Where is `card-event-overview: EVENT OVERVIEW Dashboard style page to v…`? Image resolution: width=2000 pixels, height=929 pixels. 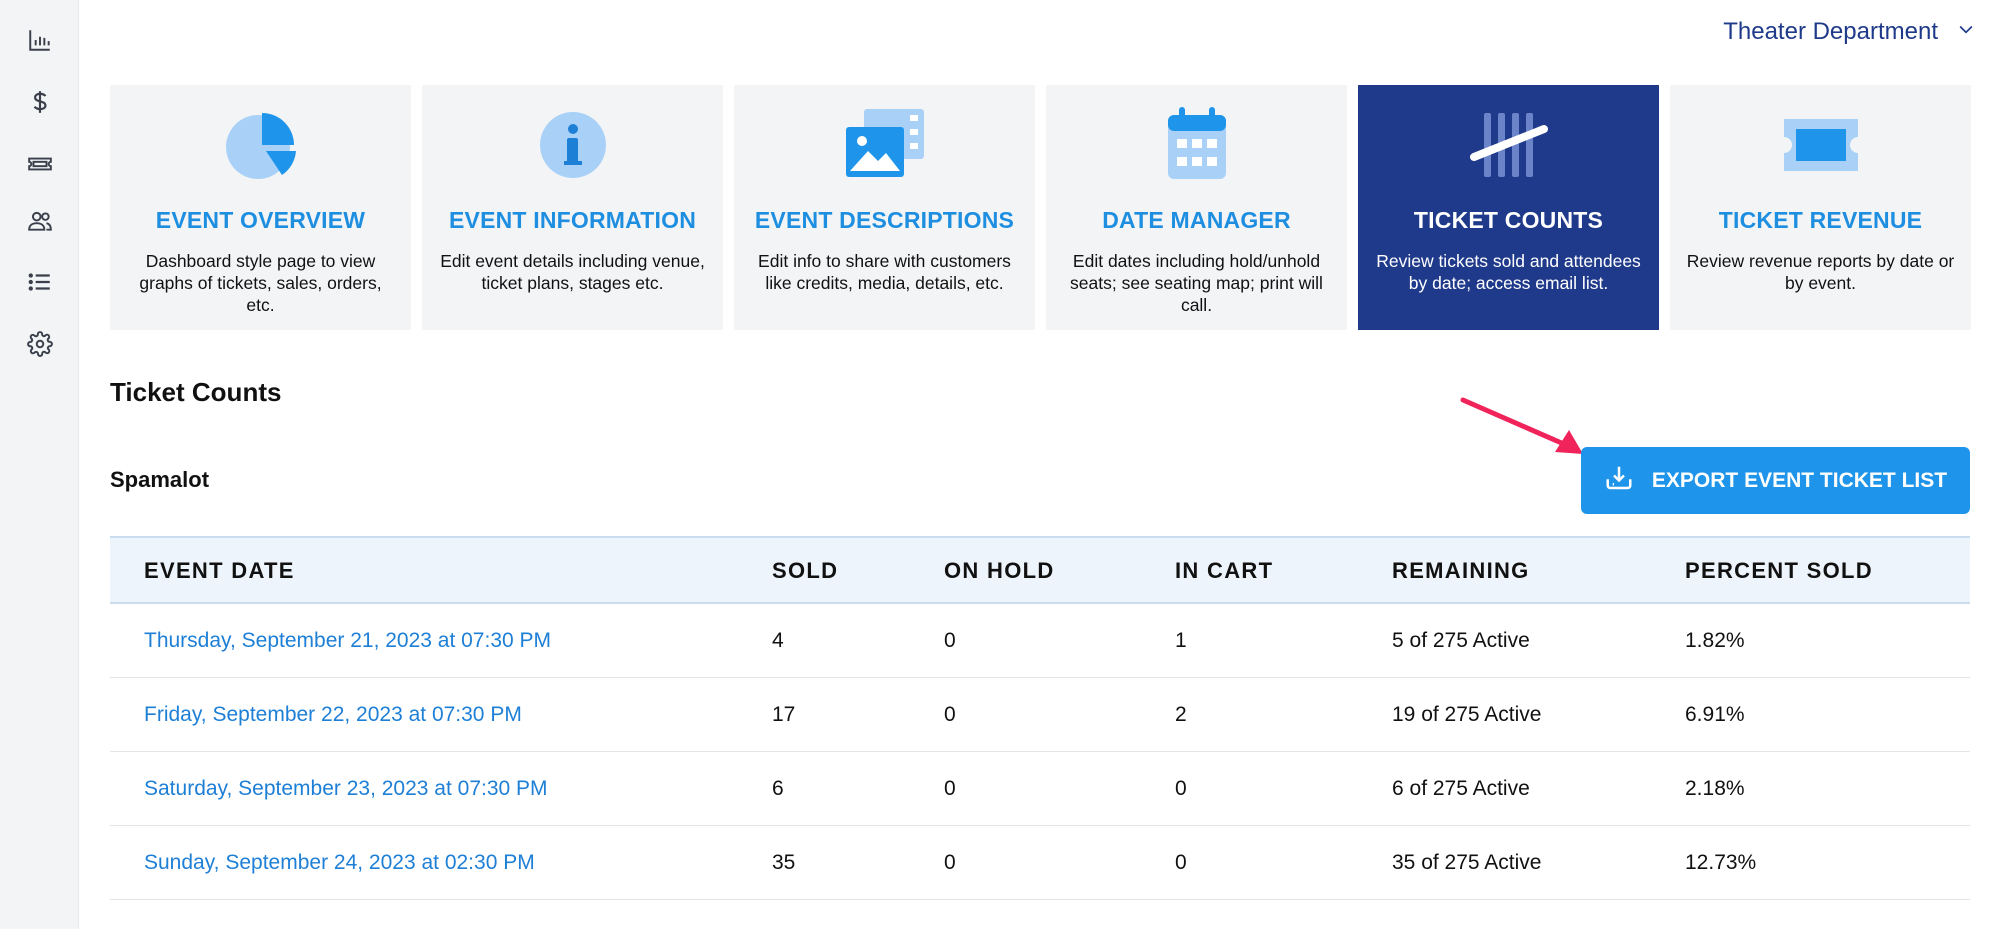 card-event-overview: EVENT OVERVIEW Dashboard style page to v… is located at coordinates (260, 207).